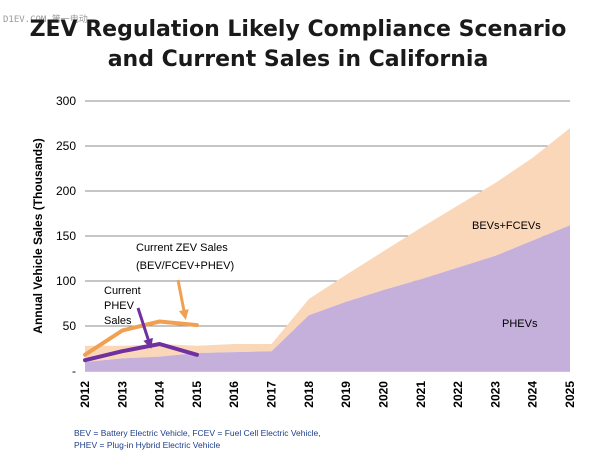 The image size is (600, 453). I want to click on footnote-line-2: PHEV = Plug-in Hybrid Electric Vehicle, so click(147, 445).